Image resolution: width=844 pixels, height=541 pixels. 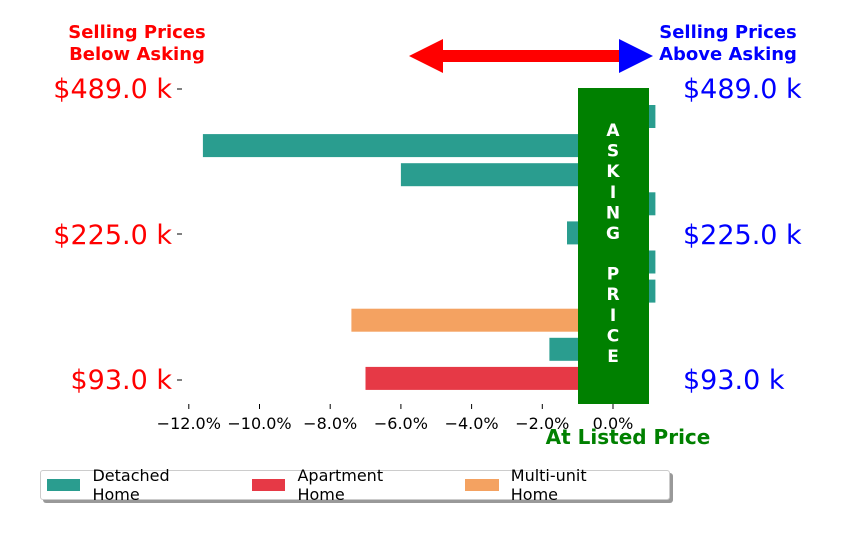 What do you see at coordinates (628, 437) in the screenshot?
I see `at-listed-price-label: At Listed Price` at bounding box center [628, 437].